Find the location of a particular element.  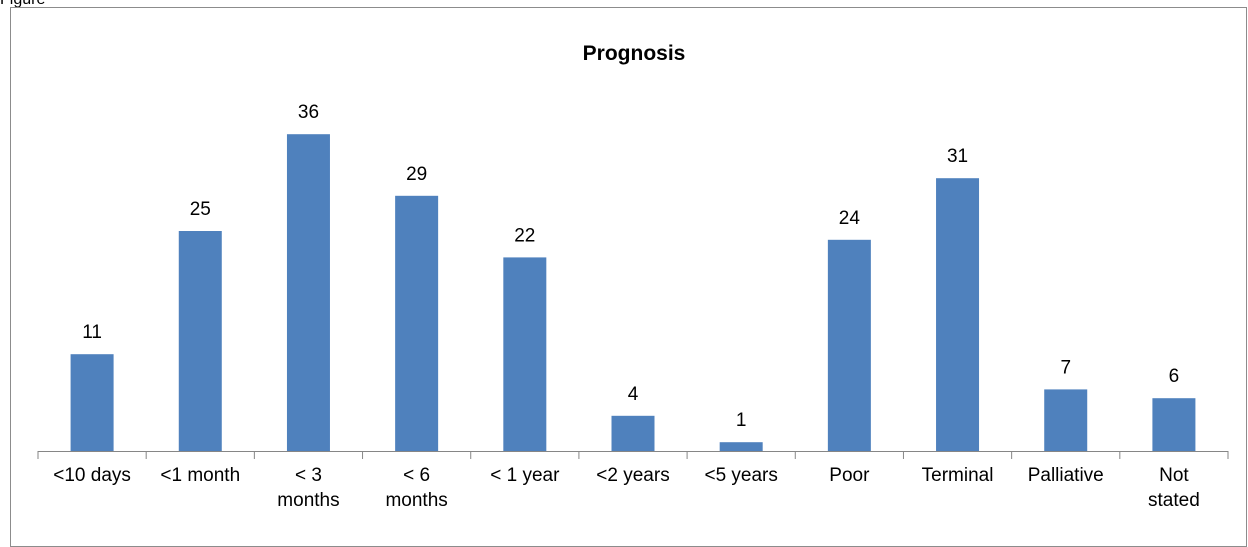

x-tick-label: Terminal is located at coordinates (958, 475).